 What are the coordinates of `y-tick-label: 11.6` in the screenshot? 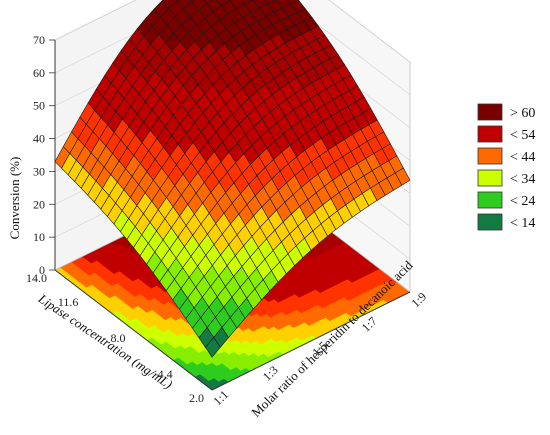 It's located at (68, 302).